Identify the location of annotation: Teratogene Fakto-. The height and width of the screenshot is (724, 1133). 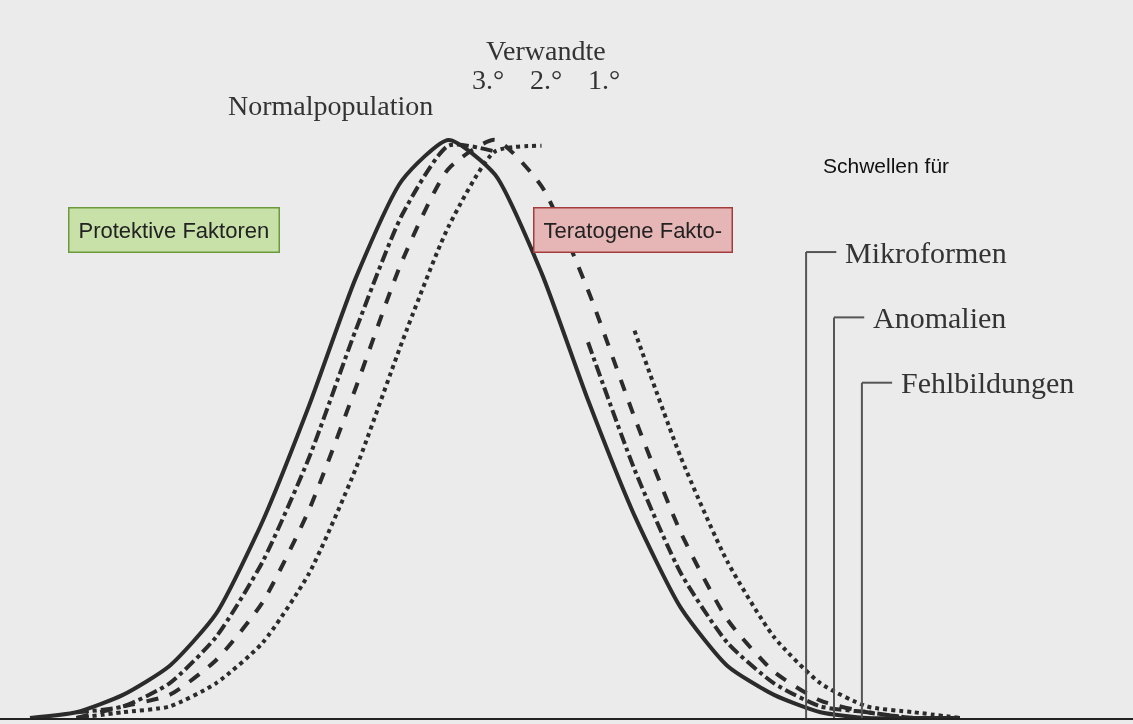
(633, 230).